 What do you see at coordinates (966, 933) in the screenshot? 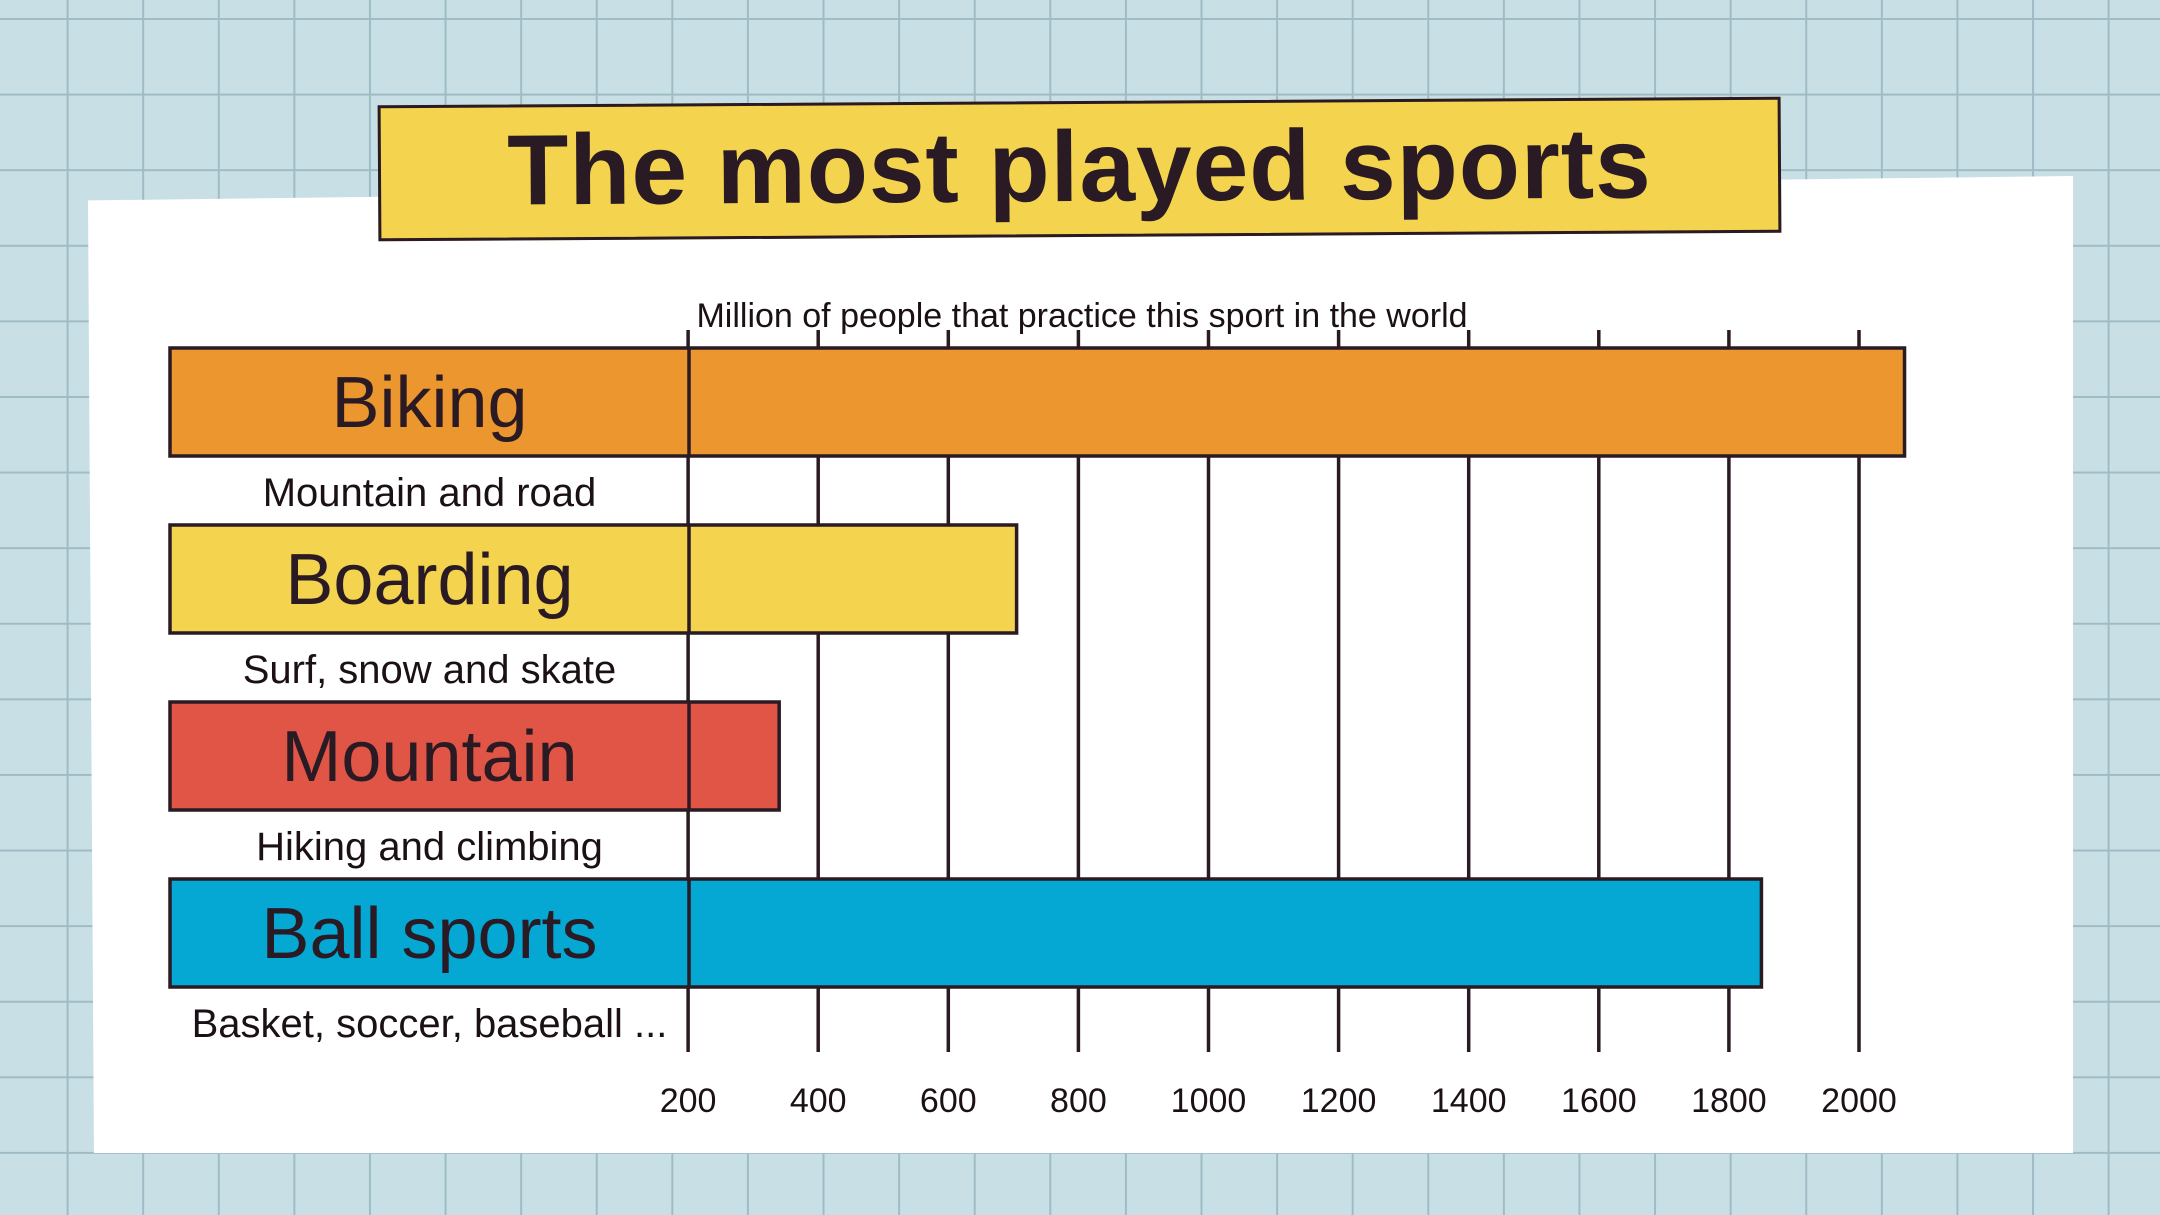
I see `bar-ball-sports` at bounding box center [966, 933].